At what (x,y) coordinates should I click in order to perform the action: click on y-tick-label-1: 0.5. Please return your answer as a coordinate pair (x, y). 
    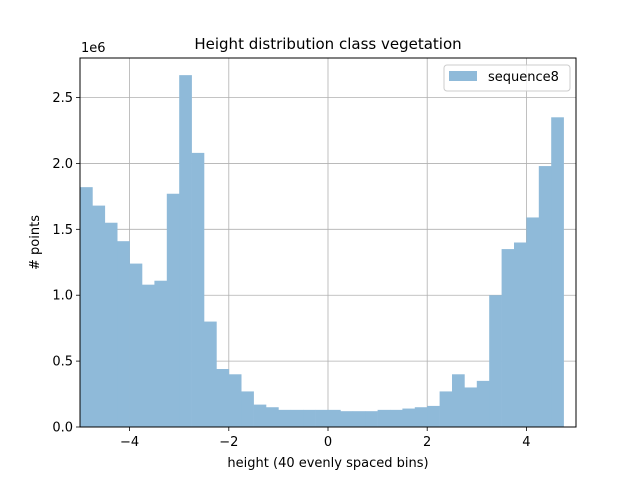
    Looking at the image, I should click on (62, 362).